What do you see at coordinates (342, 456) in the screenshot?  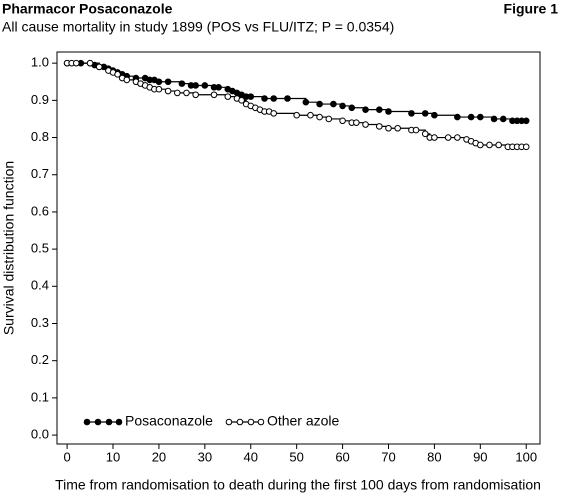 I see `x-tick-label: 60` at bounding box center [342, 456].